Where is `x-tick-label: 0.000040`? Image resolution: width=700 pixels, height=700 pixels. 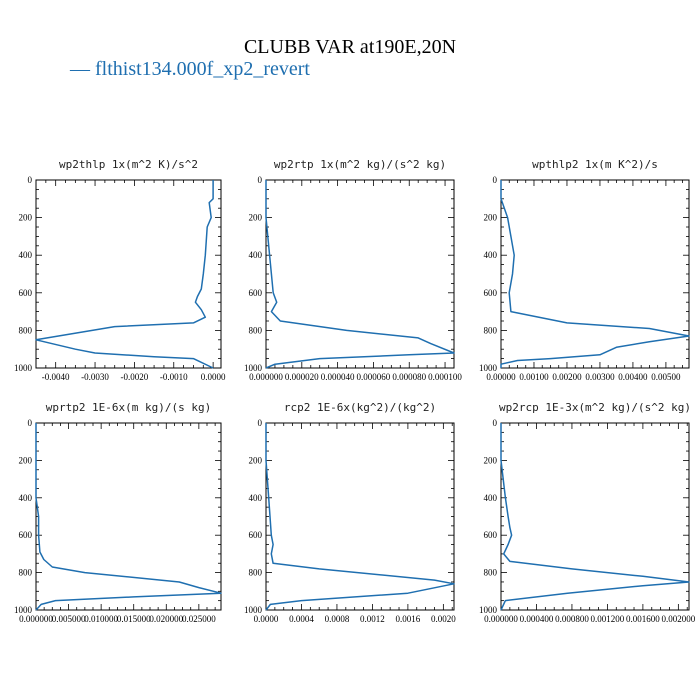 x-tick-label: 0.000040 is located at coordinates (338, 377).